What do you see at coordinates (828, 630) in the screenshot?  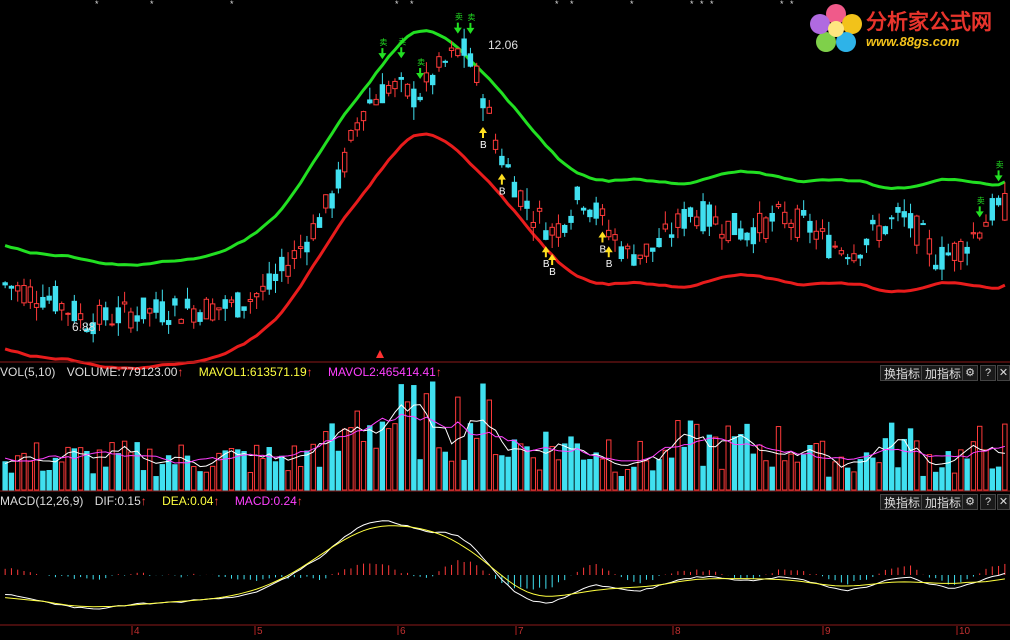 I see `x-axis-tick-label: 9` at bounding box center [828, 630].